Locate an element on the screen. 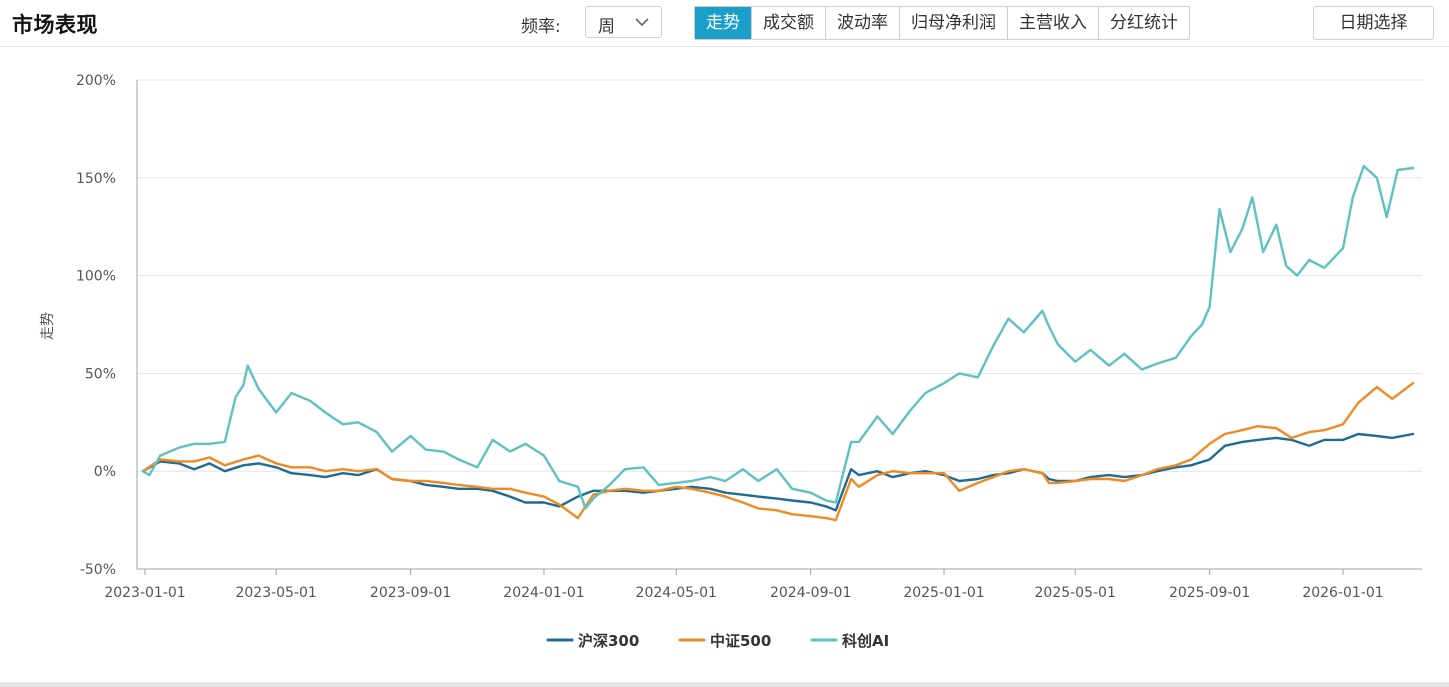 This screenshot has height=687, width=1449. tab-volatility: 波动率 is located at coordinates (862, 23).